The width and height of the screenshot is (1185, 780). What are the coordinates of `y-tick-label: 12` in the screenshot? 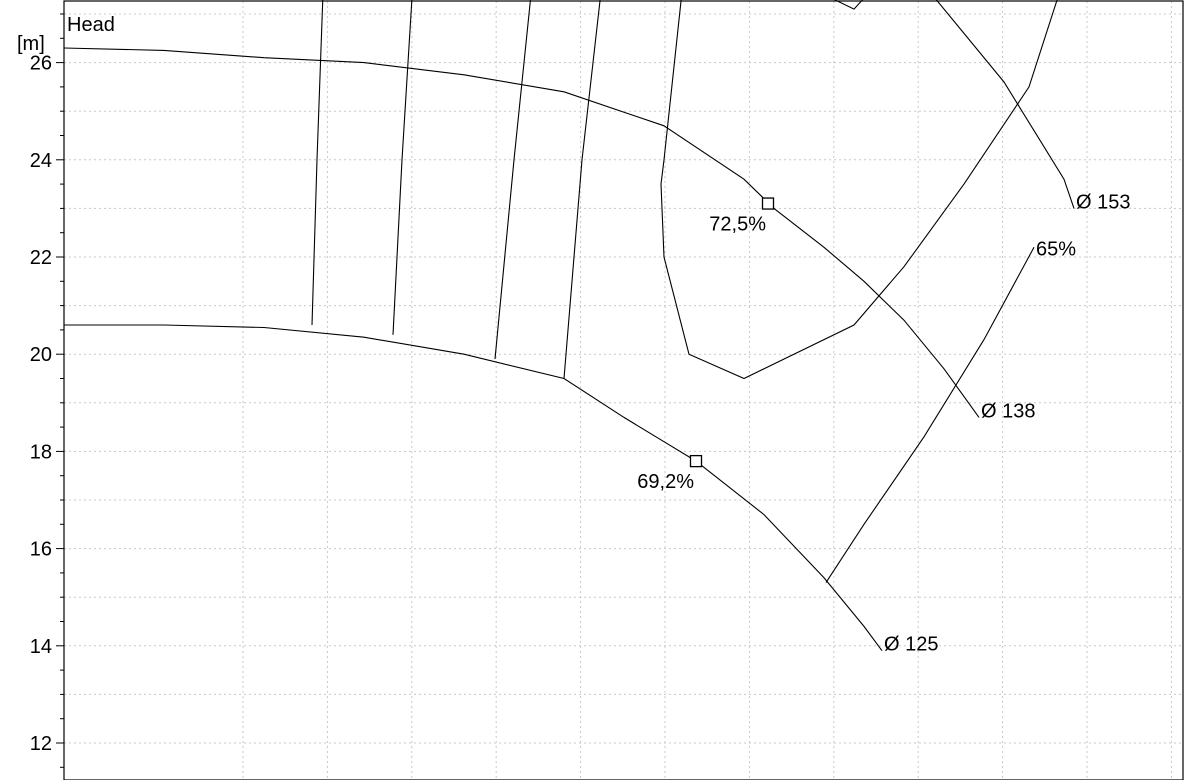 It's located at (41, 744).